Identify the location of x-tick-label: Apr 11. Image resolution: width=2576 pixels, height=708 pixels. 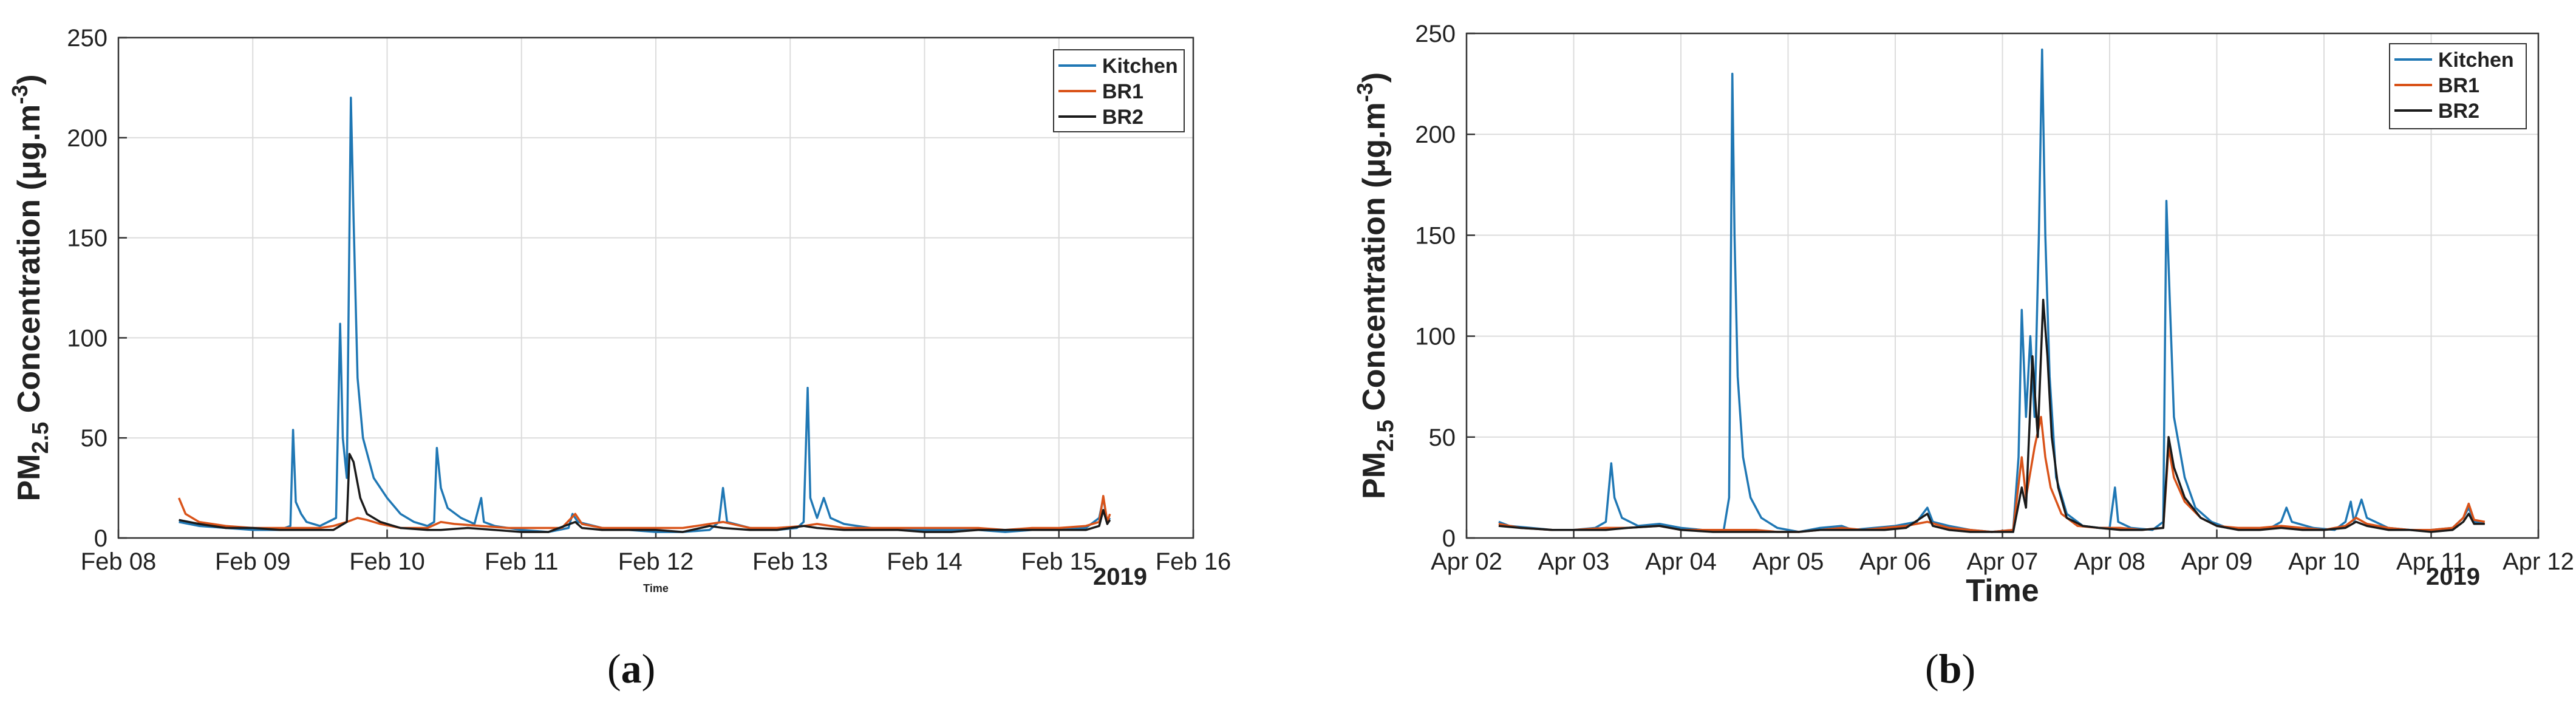
(2431, 561).